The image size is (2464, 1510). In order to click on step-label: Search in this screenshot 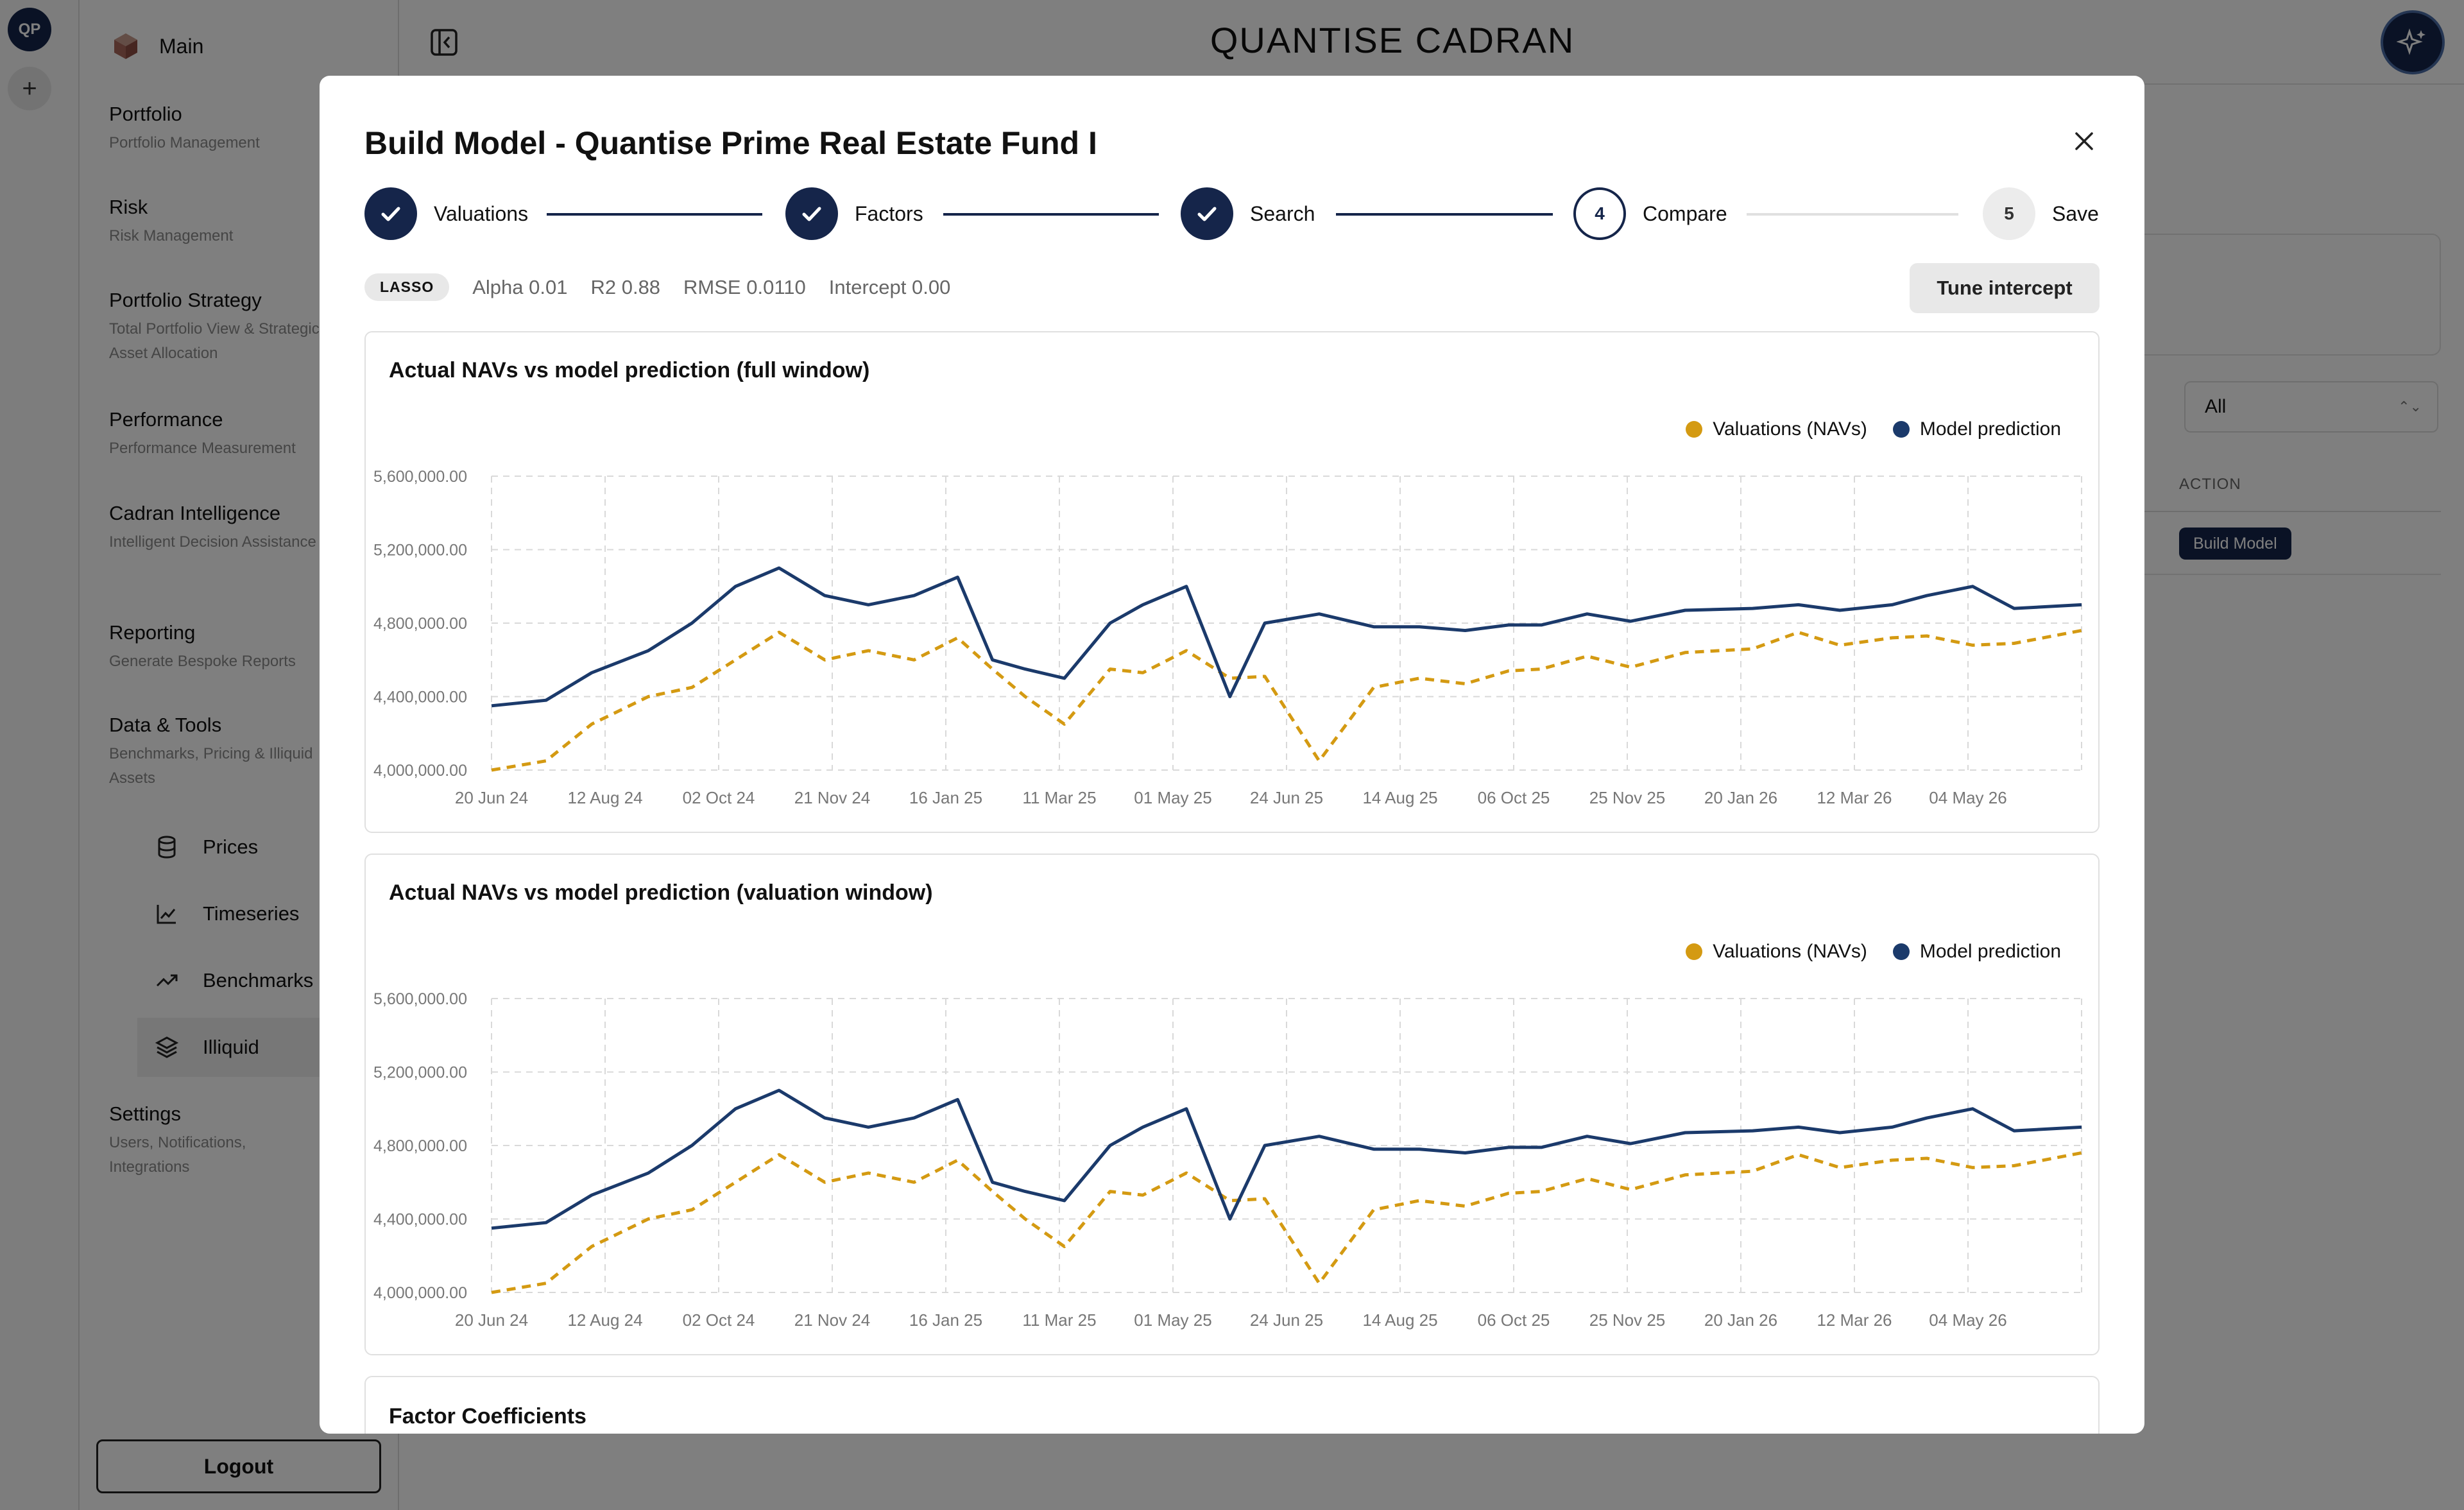, I will do `click(1283, 213)`.